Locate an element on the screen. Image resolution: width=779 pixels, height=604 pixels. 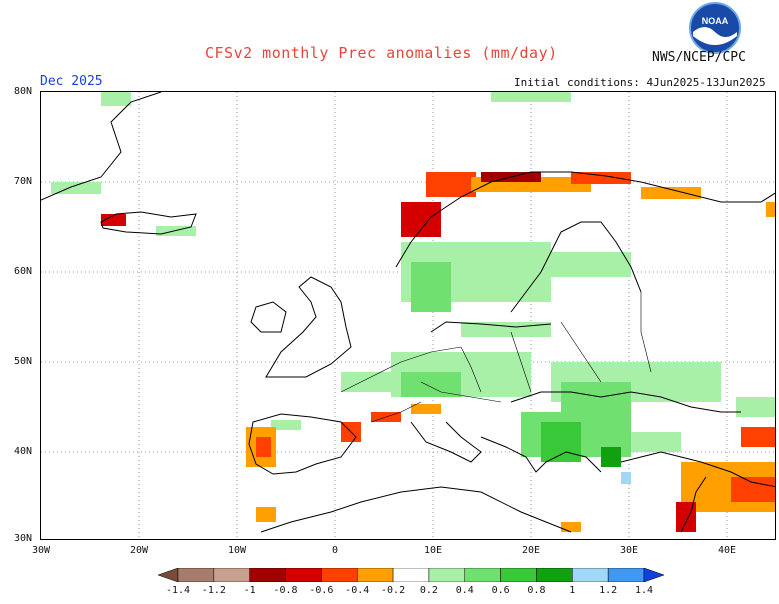
lon-label-30w: 30W is located at coordinates (41, 550).